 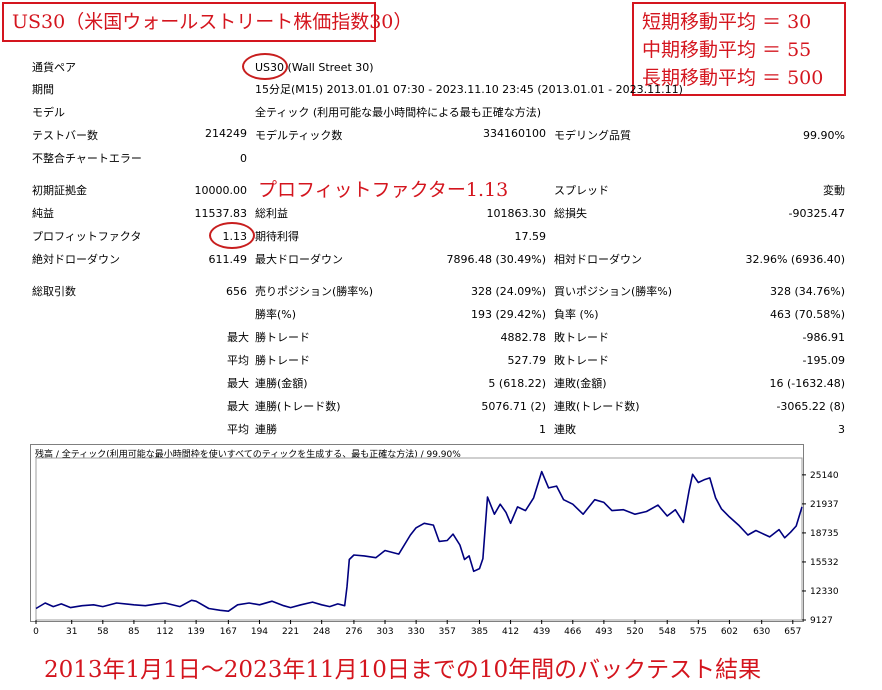 What do you see at coordinates (517, 383) in the screenshot?
I see `consec-wins-money-value: 5 (618.22)` at bounding box center [517, 383].